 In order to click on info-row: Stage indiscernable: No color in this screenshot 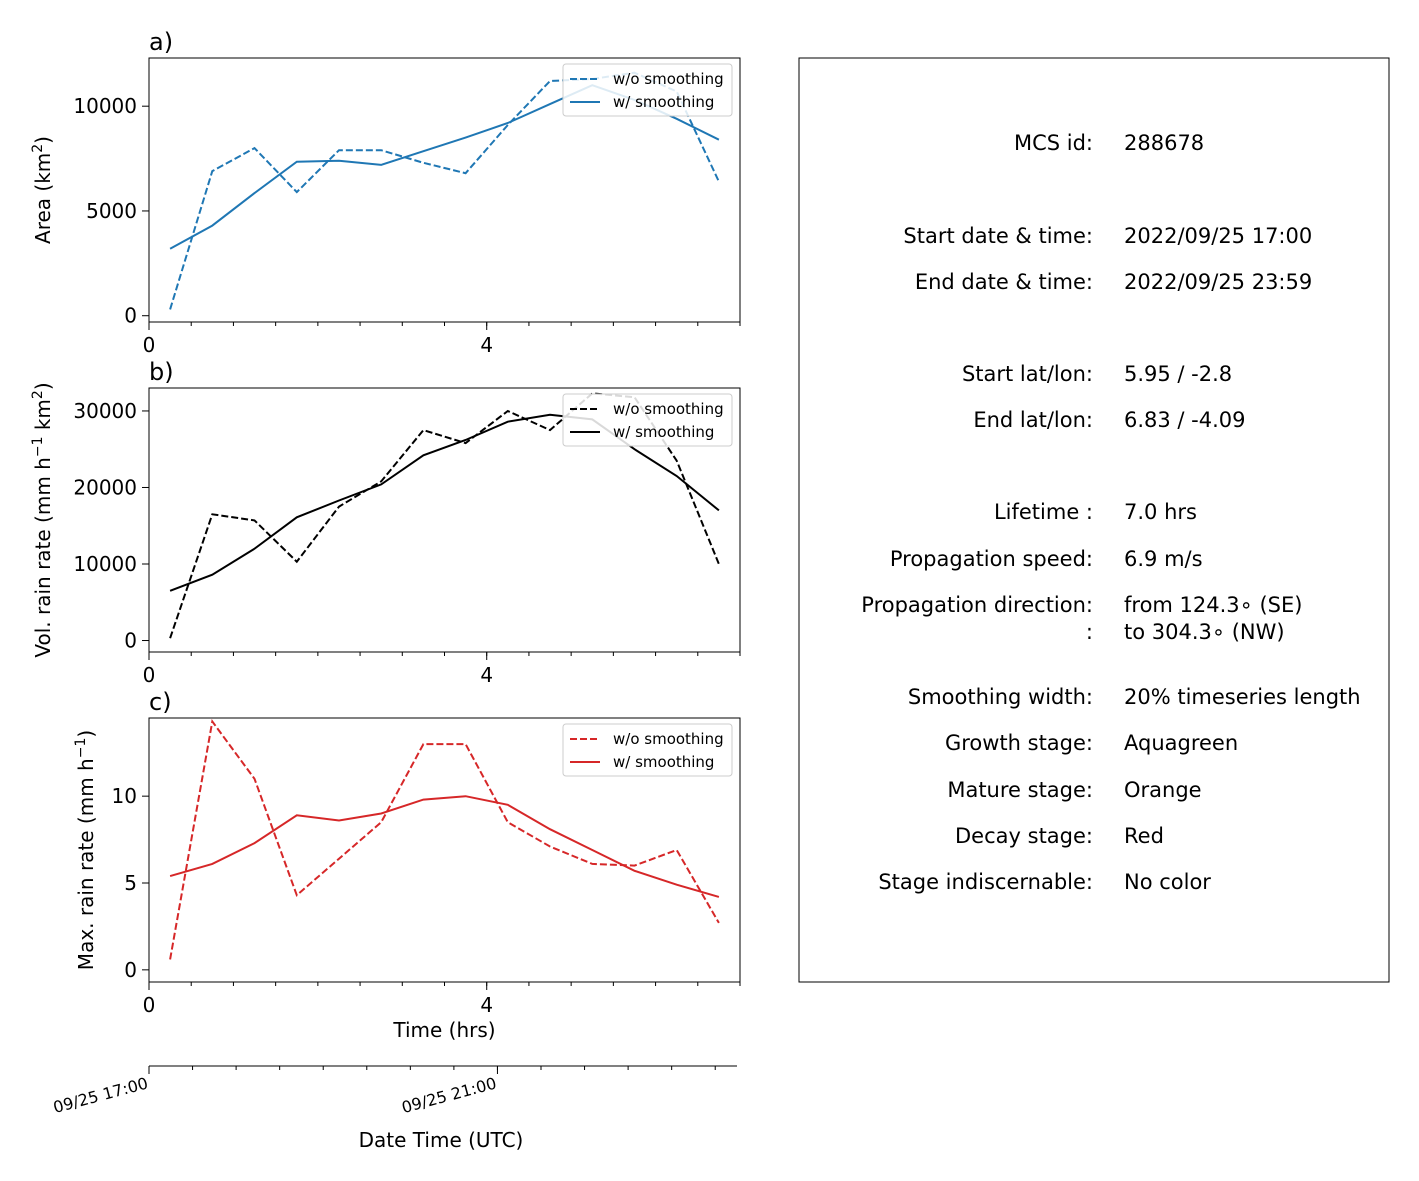, I will do `click(1044, 882)`.